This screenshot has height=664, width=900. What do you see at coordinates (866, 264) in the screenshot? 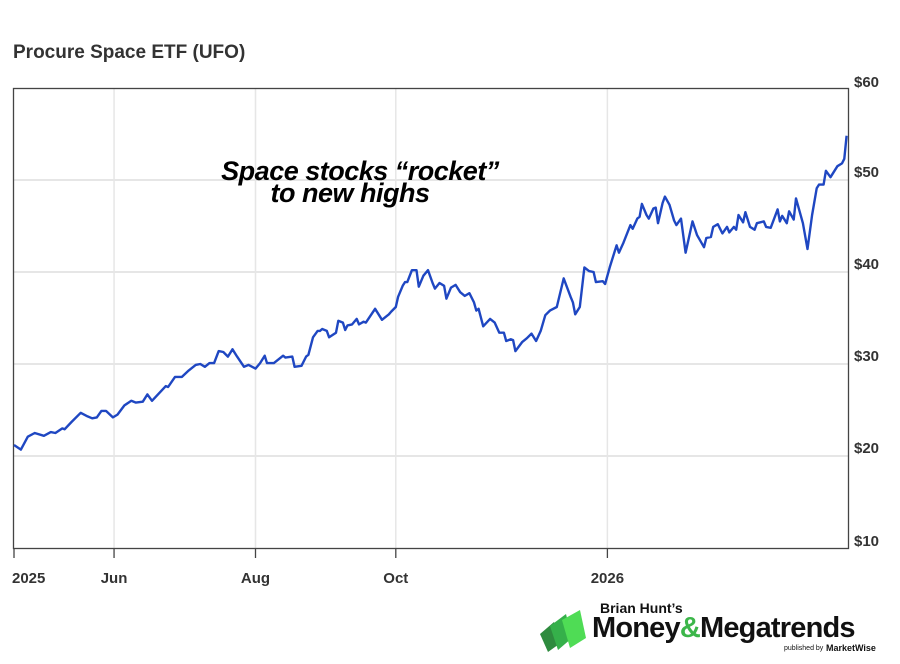
I see `y-tick-label: $40` at bounding box center [866, 264].